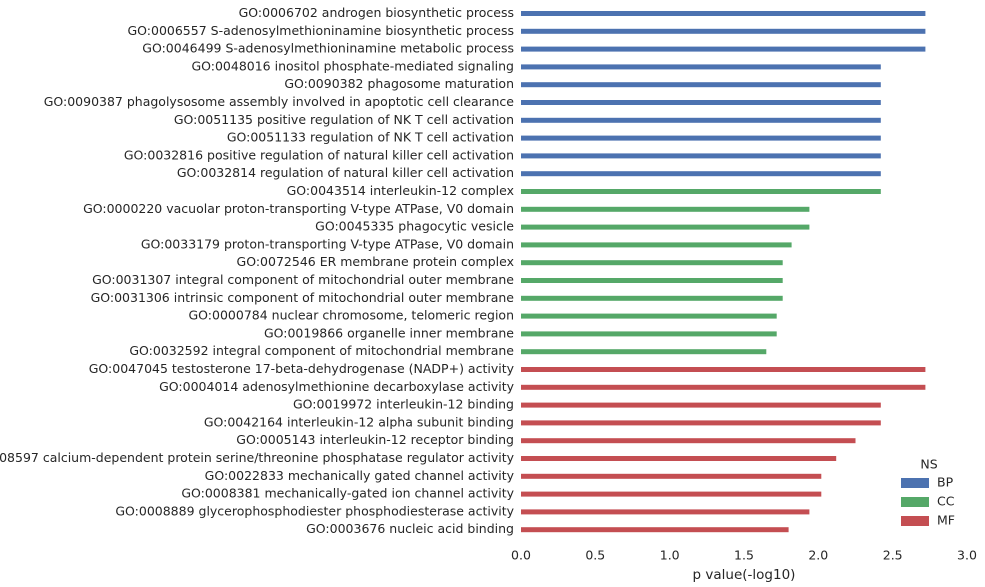 The width and height of the screenshot is (985, 587). I want to click on legend-swatch-bp, so click(915, 483).